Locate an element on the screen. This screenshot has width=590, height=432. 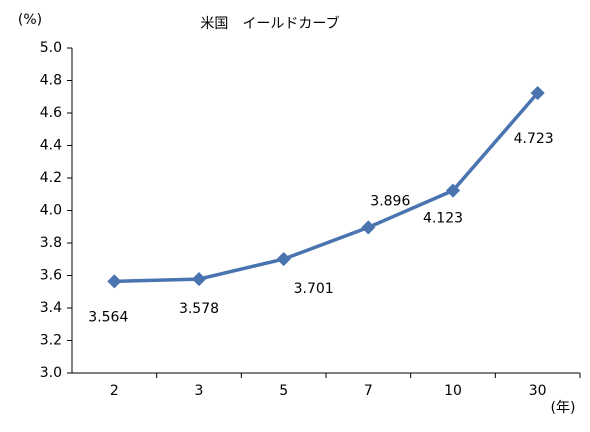
x-tick-label: 10 is located at coordinates (453, 391).